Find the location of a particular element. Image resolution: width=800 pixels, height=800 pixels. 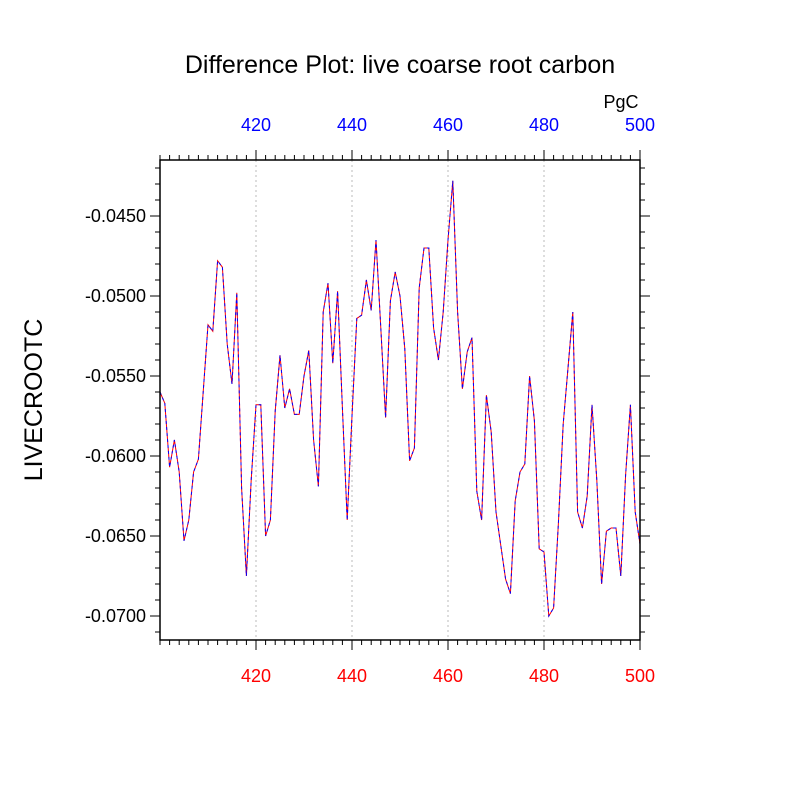

x-tick-label-bottom-460: 460 is located at coordinates (448, 676).